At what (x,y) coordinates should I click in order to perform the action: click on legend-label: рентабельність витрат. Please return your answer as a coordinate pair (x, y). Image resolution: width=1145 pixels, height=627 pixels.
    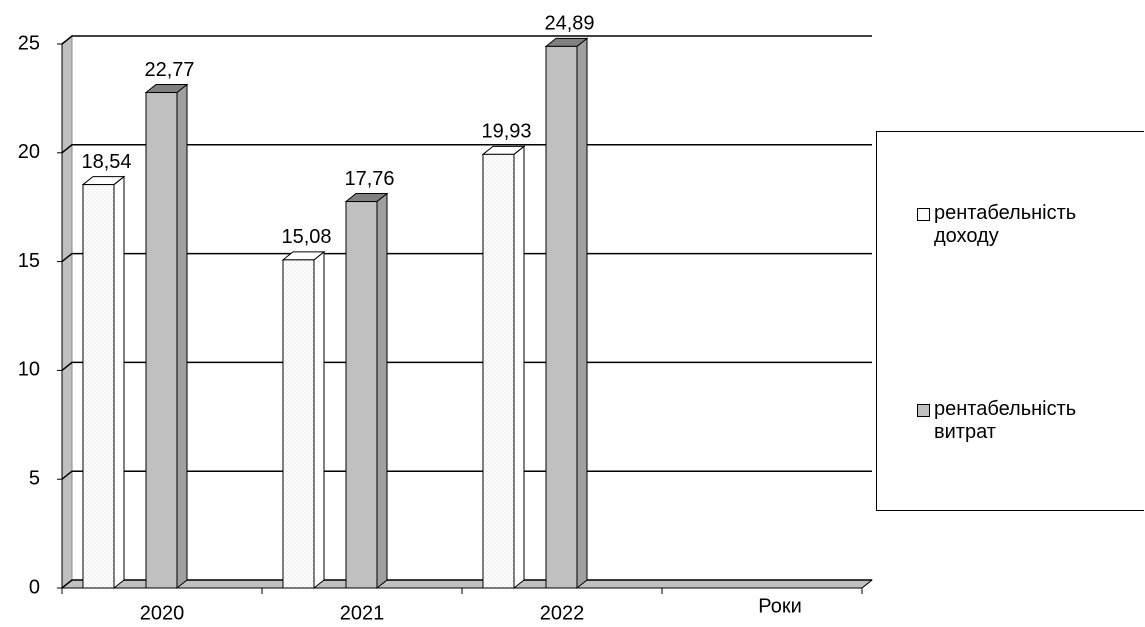
    Looking at the image, I should click on (1005, 420).